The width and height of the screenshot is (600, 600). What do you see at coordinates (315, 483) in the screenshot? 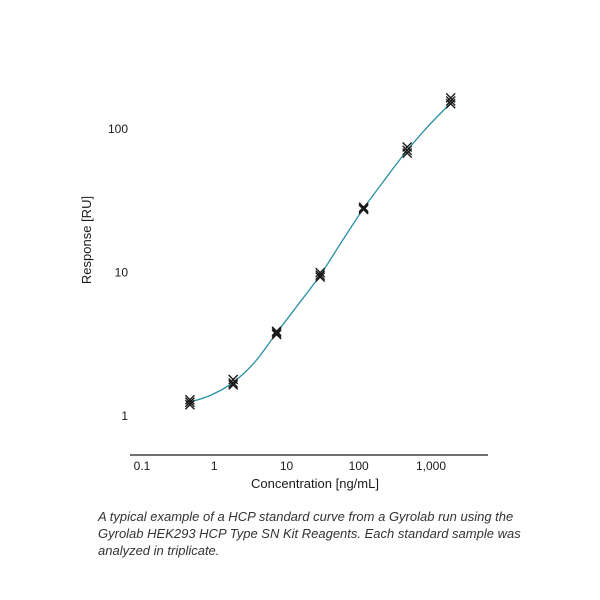
I see `x-axis-title: Concentration [ng/mL]` at bounding box center [315, 483].